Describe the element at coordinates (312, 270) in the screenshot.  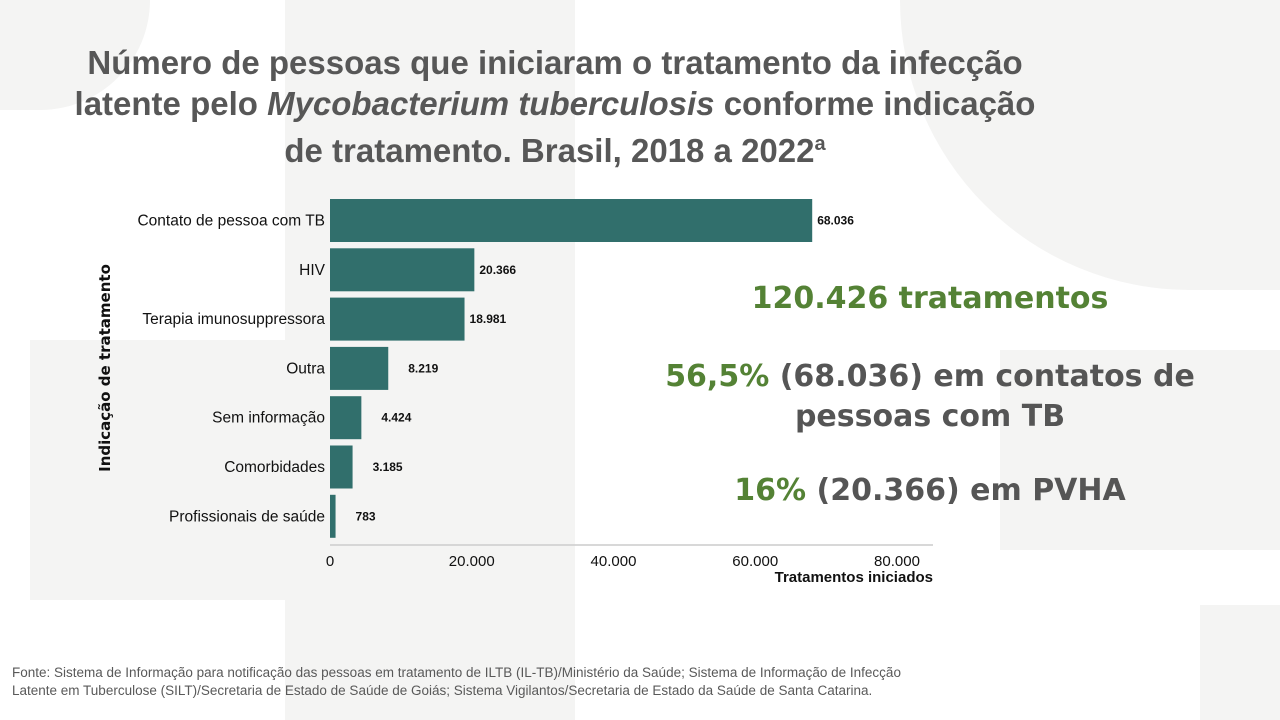
I see `category-label: HIV` at that location.